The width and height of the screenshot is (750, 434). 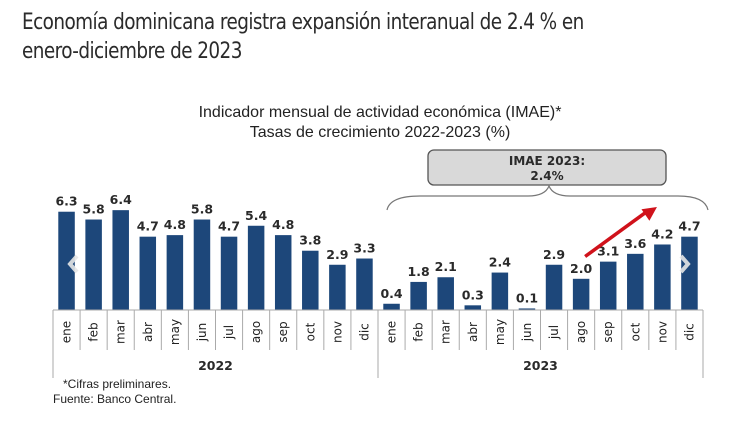 I want to click on bar-abr-2022, so click(x=148, y=273).